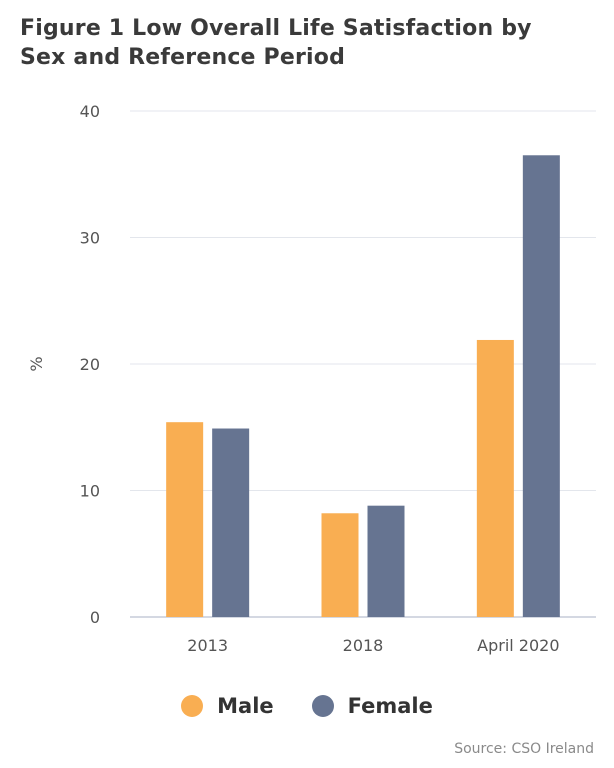  What do you see at coordinates (307, 706) in the screenshot?
I see `legend: Male Female` at bounding box center [307, 706].